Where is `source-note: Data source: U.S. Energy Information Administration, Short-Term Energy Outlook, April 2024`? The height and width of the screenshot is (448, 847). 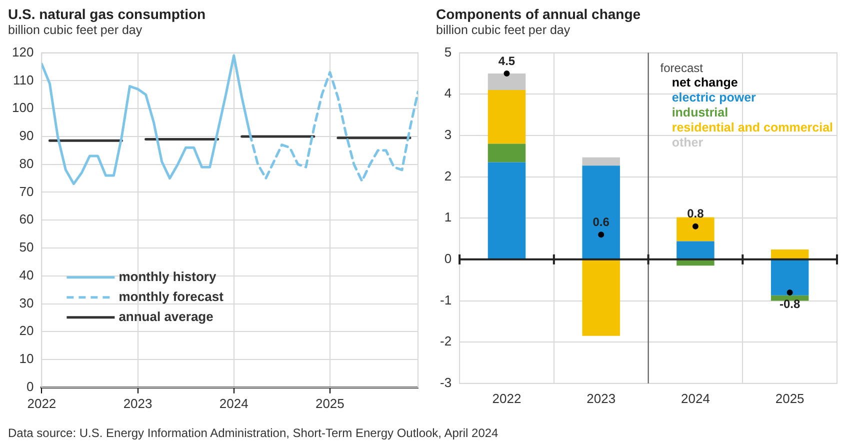 source-note: Data source: U.S. Energy Information Administration, Short-Term Energy Outlook, April 2024 is located at coordinates (253, 433).